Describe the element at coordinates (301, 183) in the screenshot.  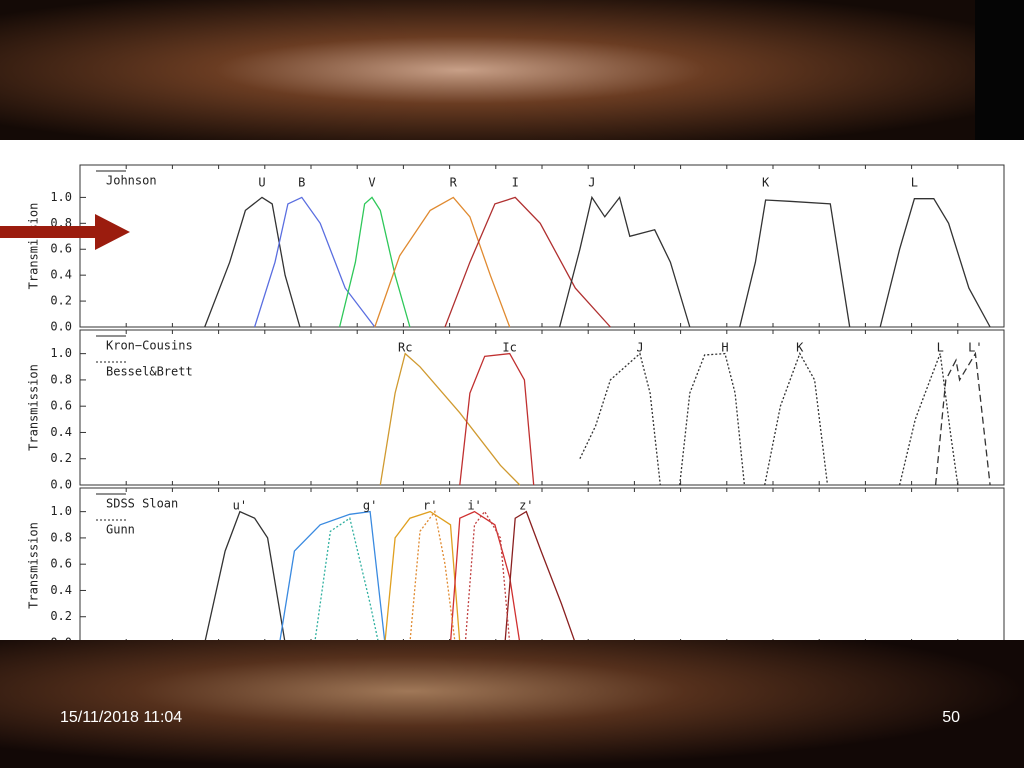
I see `filter-label: B` at that location.